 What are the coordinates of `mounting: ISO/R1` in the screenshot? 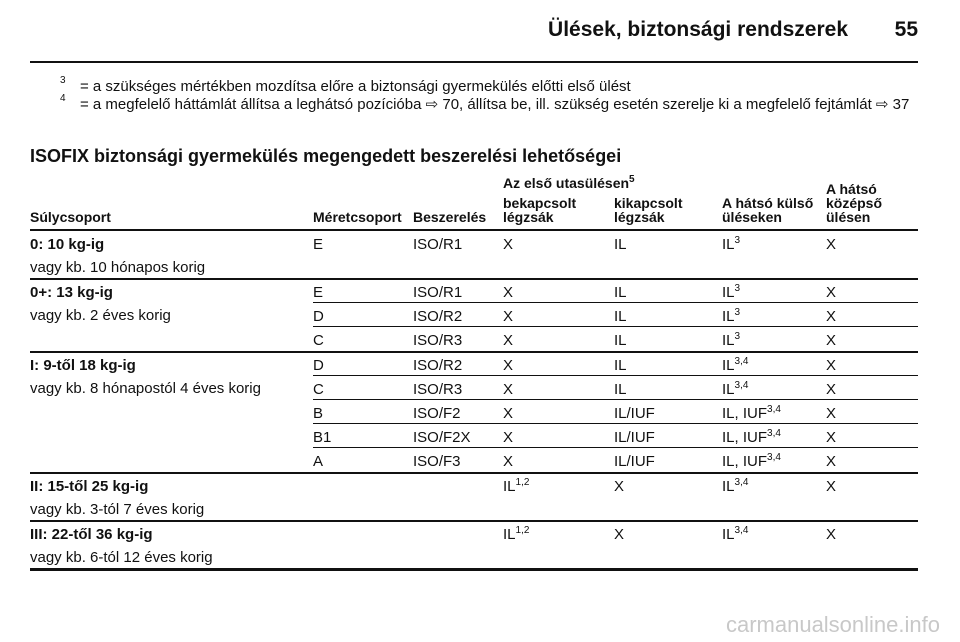 It's located at (438, 292).